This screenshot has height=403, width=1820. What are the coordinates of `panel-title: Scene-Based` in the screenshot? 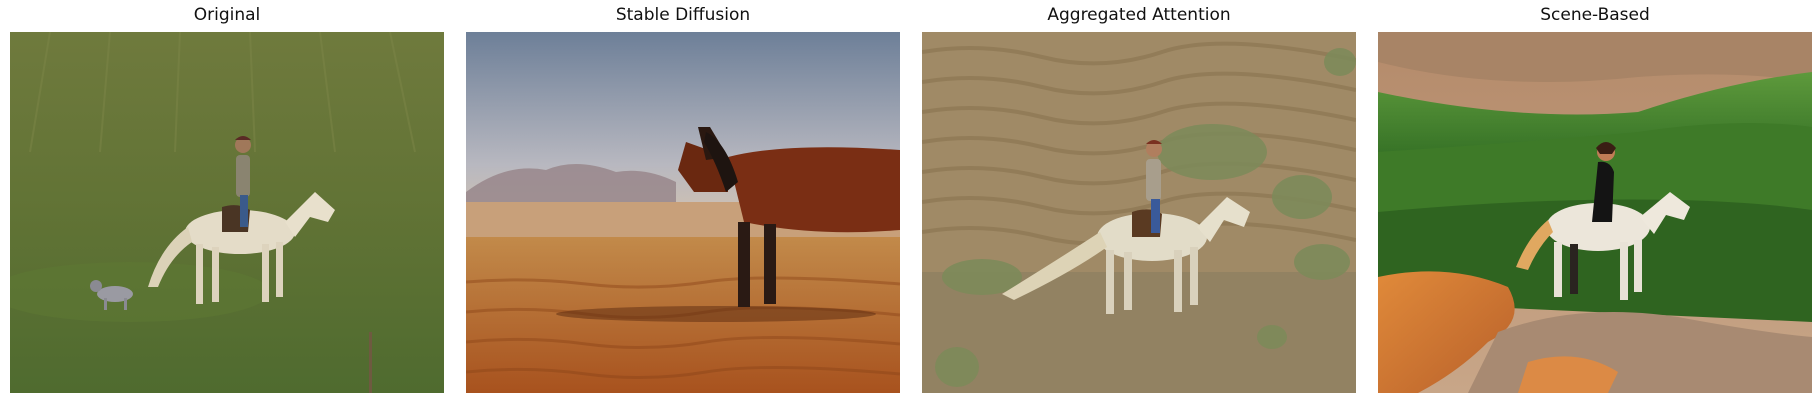 It's located at (1595, 15).